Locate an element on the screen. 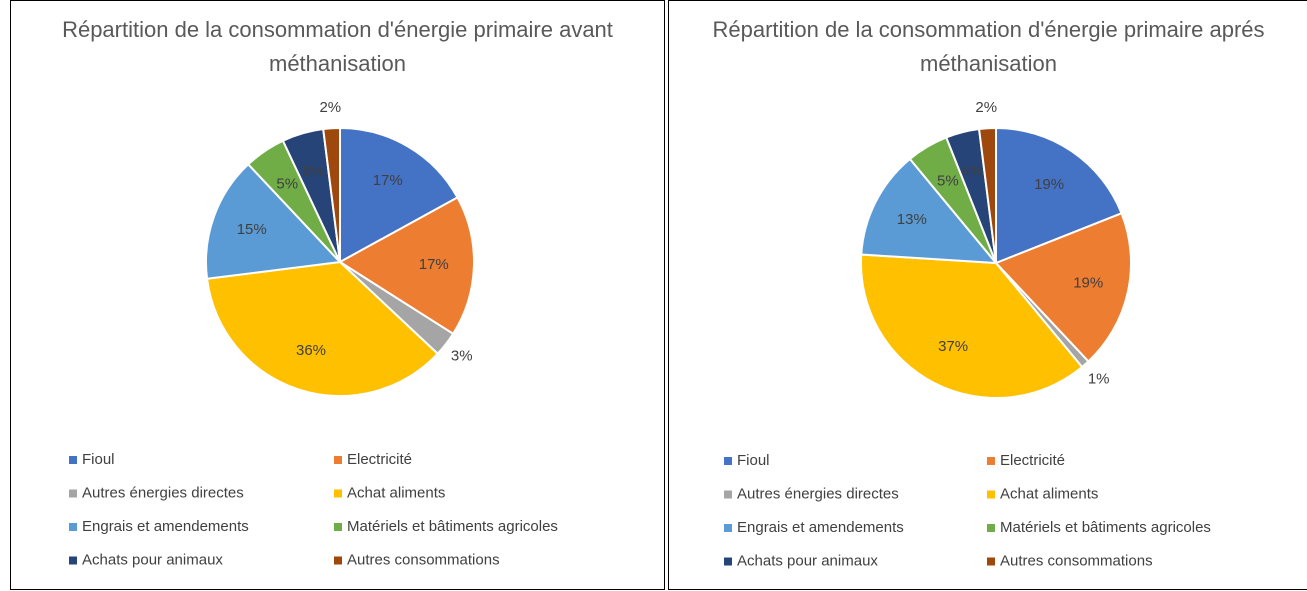  data-label: 4% is located at coordinates (973, 170).